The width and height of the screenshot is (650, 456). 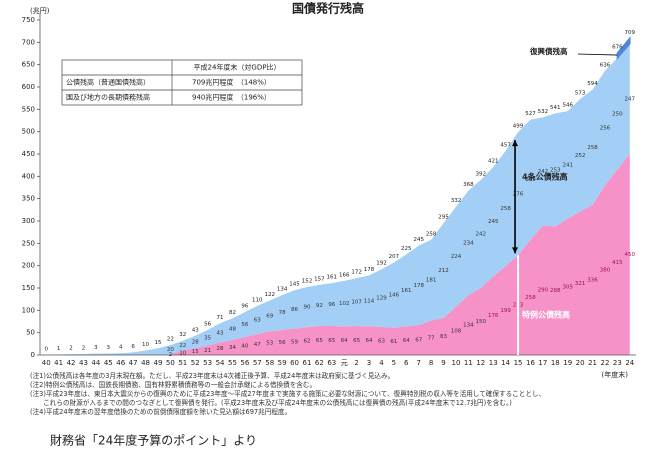 I want to click on x-tick-label: 24, so click(x=629, y=363).